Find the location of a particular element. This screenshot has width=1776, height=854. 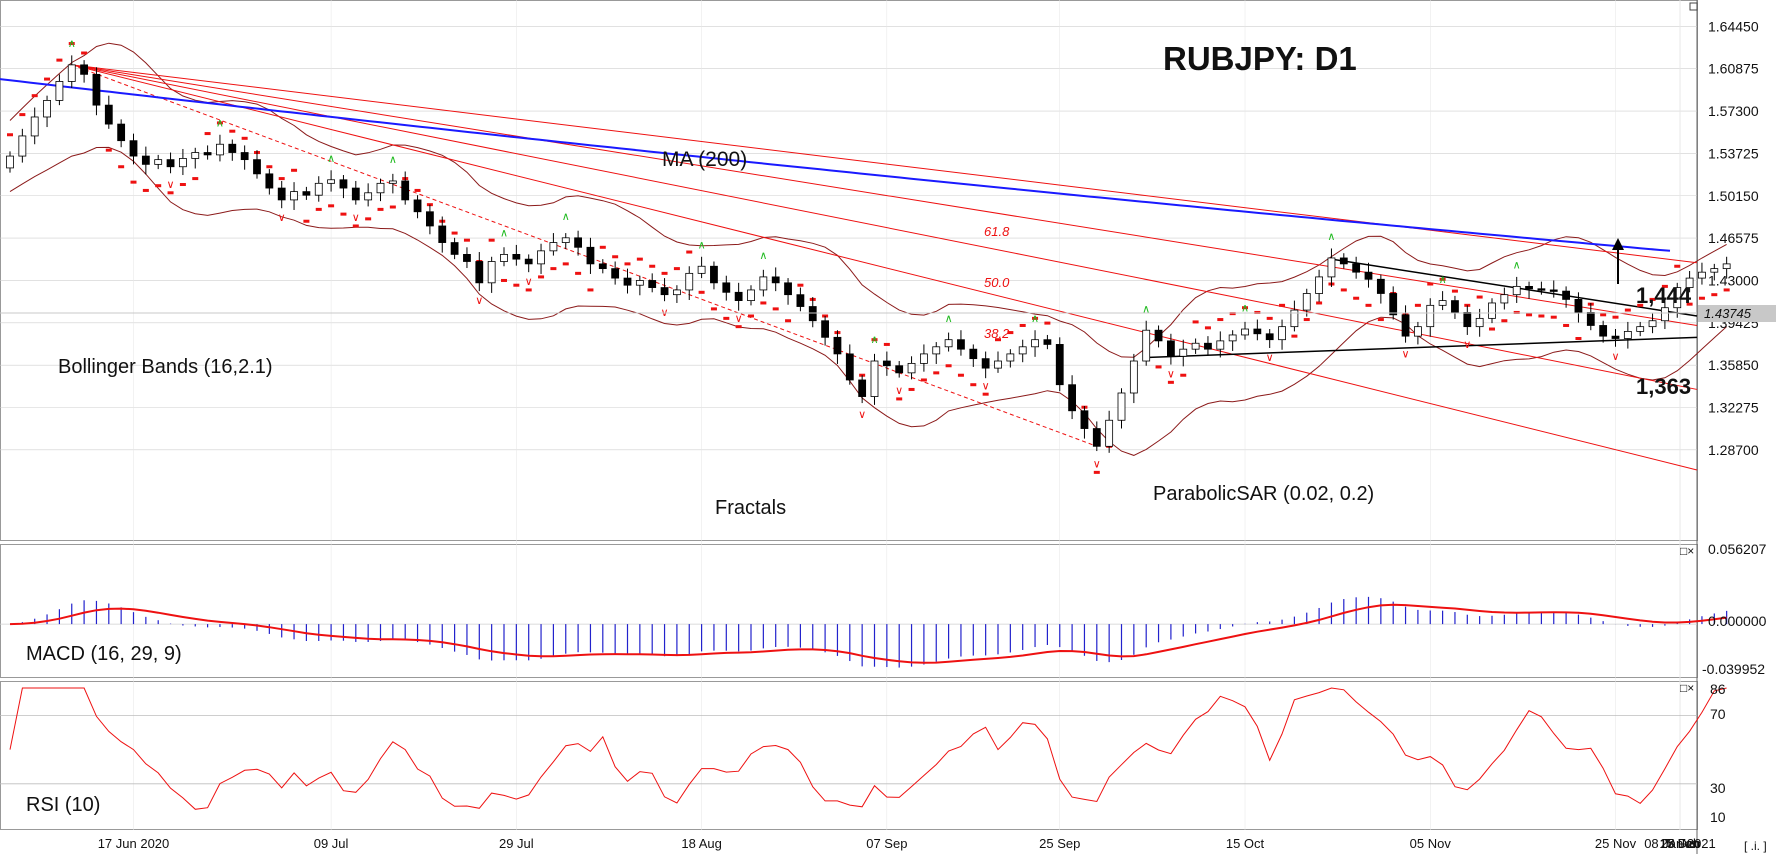

price-panel-close-icon is located at coordinates (1693, 6).